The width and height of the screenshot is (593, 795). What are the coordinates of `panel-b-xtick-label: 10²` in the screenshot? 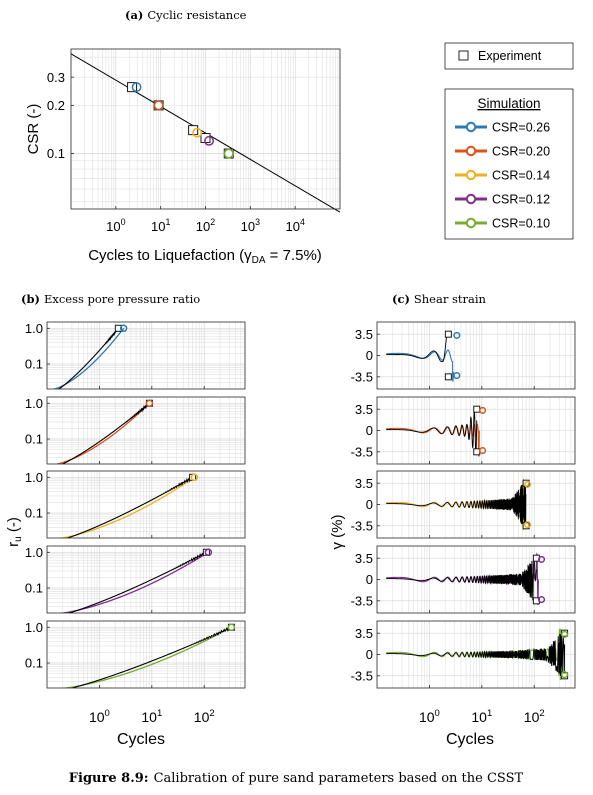 It's located at (204, 716).